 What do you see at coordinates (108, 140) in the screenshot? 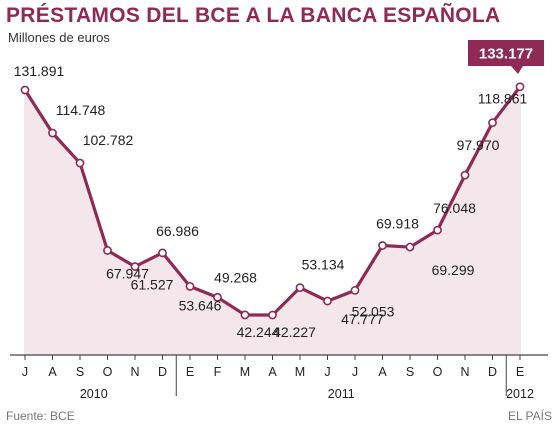
I see `data-label: 102.782` at bounding box center [108, 140].